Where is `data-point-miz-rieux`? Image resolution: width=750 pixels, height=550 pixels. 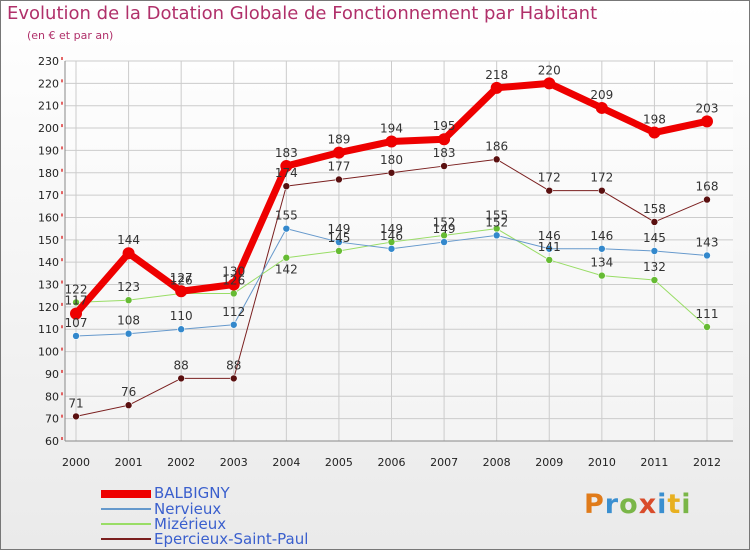
data-point-miz-rieux is located at coordinates (76, 302).